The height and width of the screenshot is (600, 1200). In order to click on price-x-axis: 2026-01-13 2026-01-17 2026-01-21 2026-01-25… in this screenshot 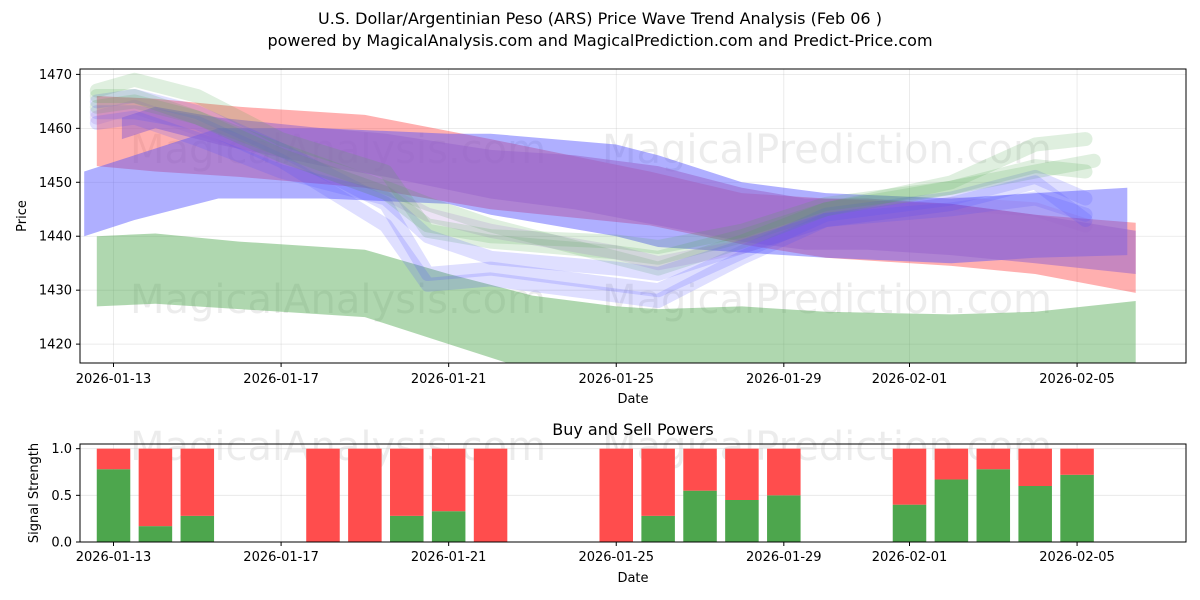, I will do `click(595, 375)`.